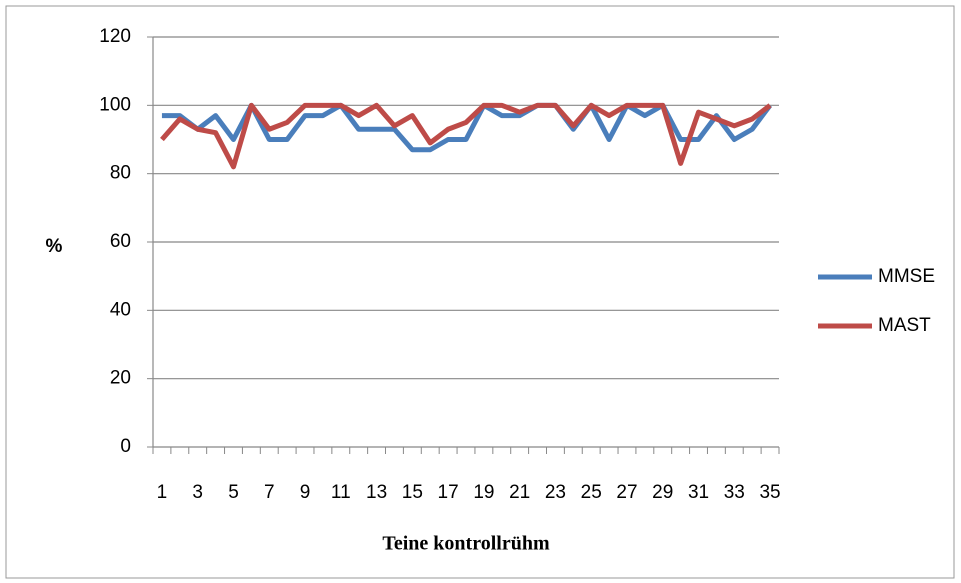 The image size is (961, 583). I want to click on x-tick-label: 9, so click(305, 492).